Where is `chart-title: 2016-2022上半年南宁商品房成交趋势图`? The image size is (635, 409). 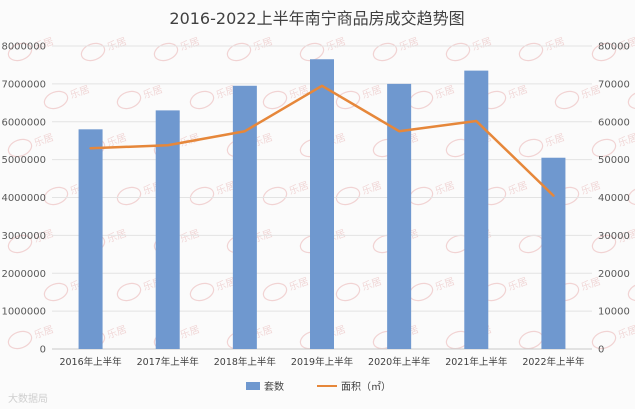 chart-title: 2016-2022上半年南宁商品房成交趋势图 is located at coordinates (316, 18).